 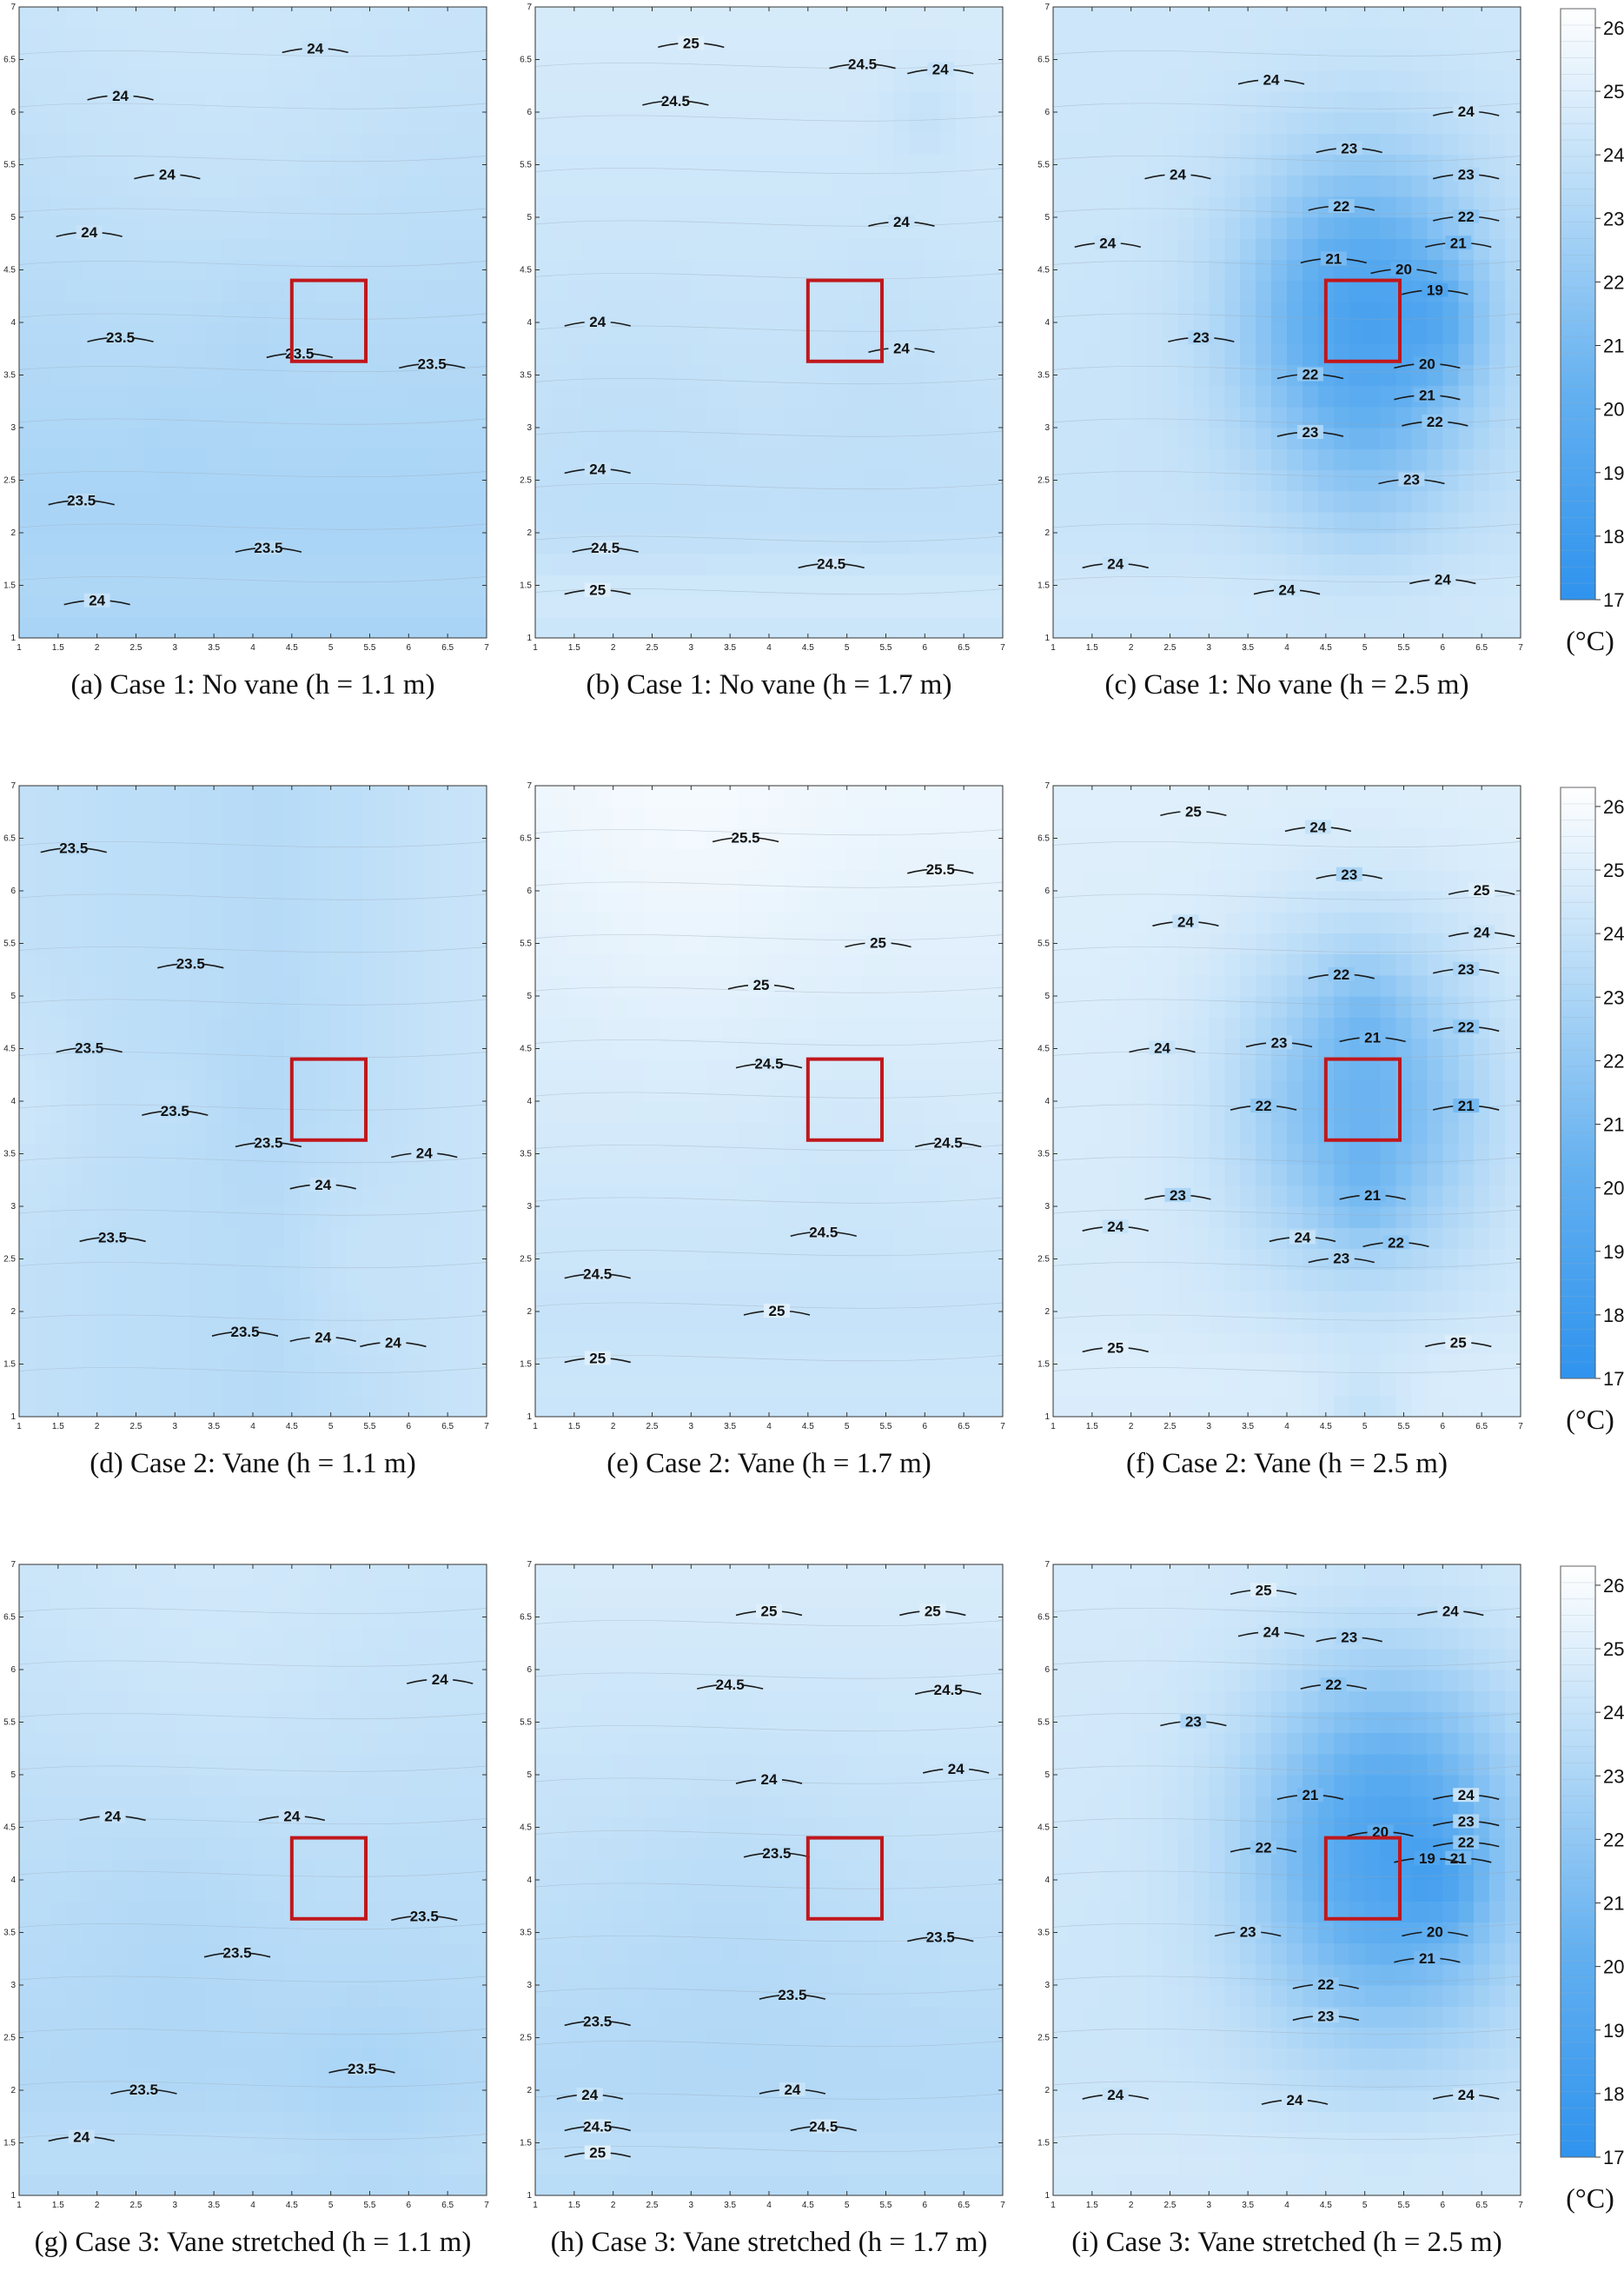 What do you see at coordinates (89, 1048) in the screenshot?
I see `contour-label: 23.5` at bounding box center [89, 1048].